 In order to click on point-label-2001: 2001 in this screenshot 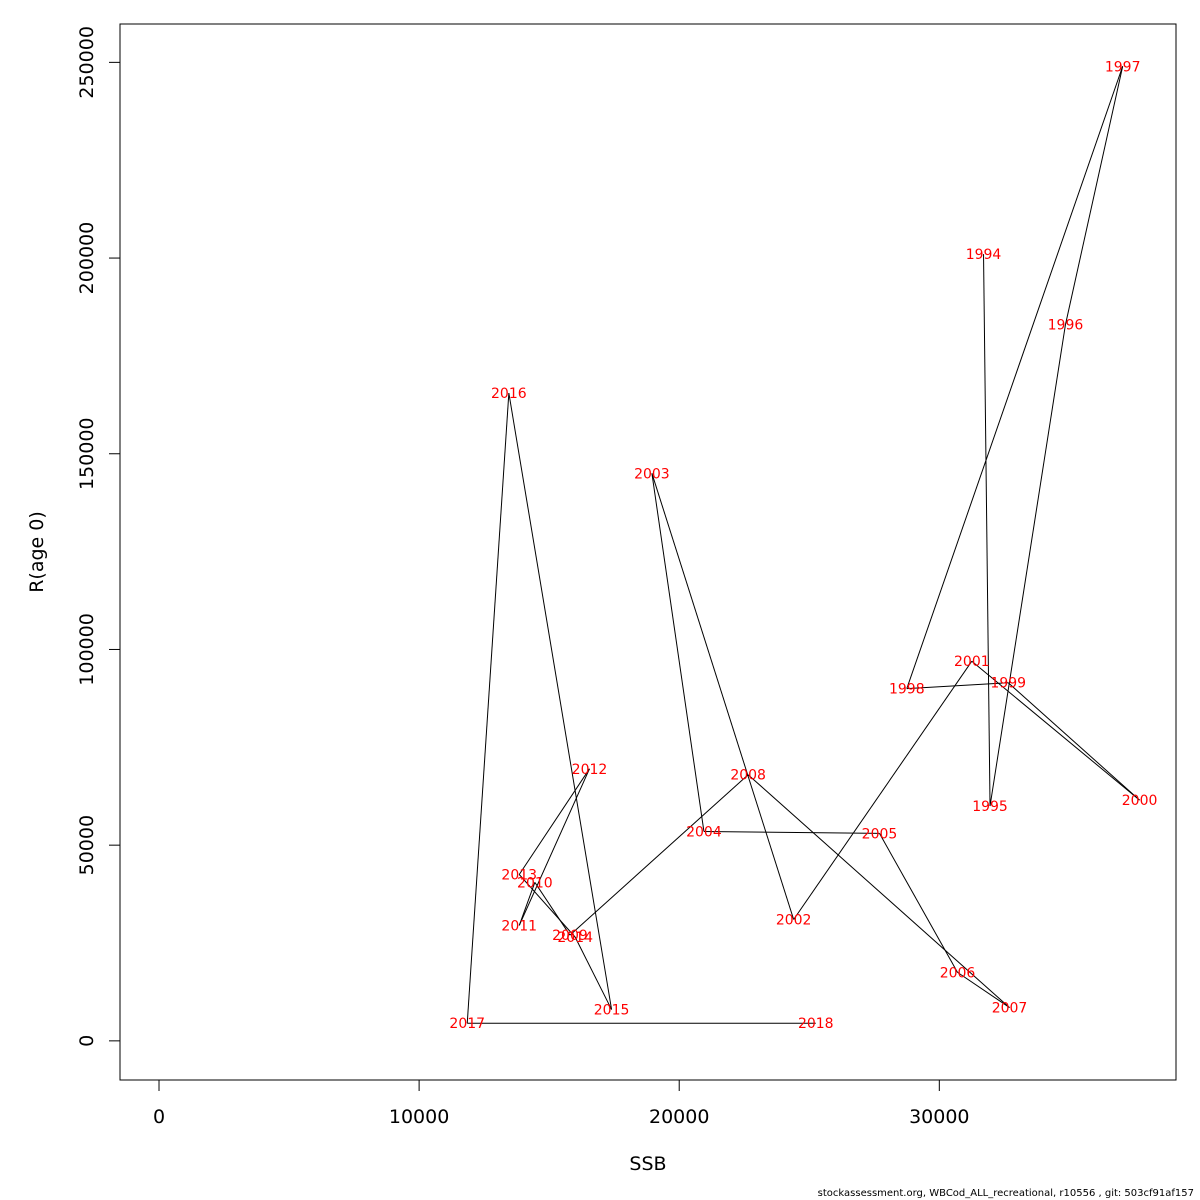, I will do `click(972, 662)`.